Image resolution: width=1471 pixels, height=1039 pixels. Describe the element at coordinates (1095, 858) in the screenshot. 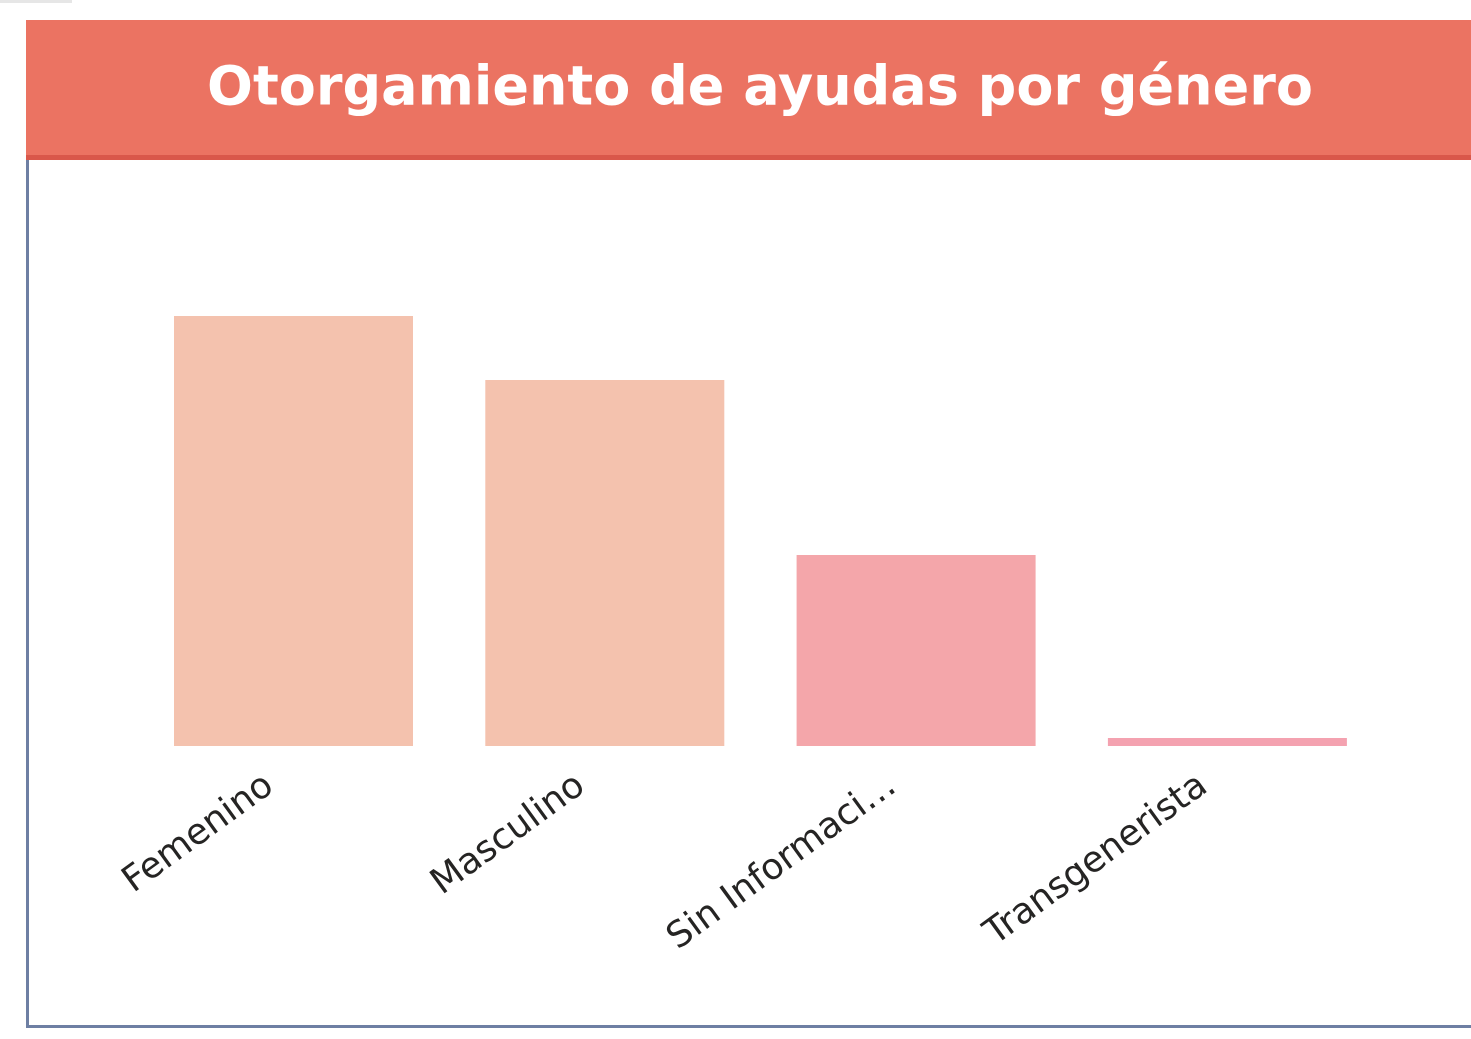

I see `x-tick-label: Transgenerista` at that location.